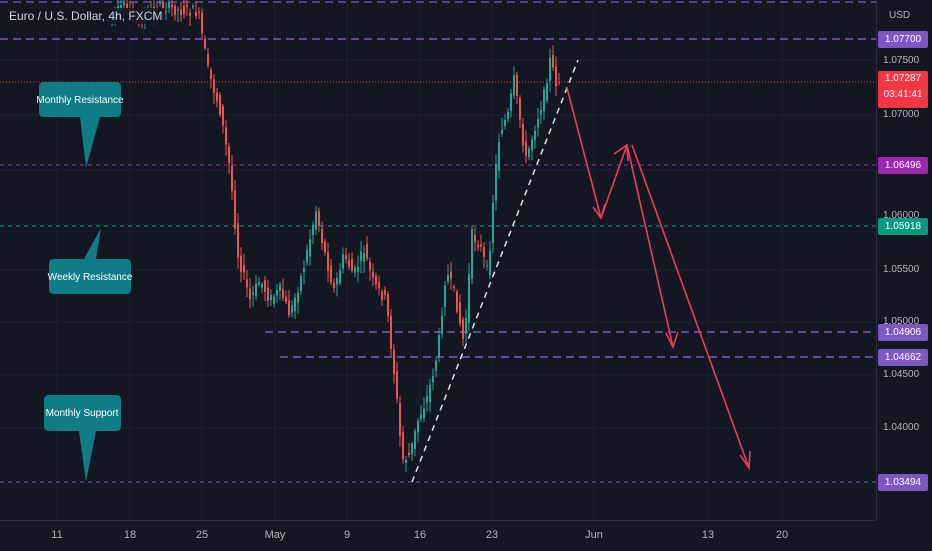 Image resolution: width=932 pixels, height=551 pixels. What do you see at coordinates (708, 535) in the screenshot?
I see `time-label: 13` at bounding box center [708, 535].